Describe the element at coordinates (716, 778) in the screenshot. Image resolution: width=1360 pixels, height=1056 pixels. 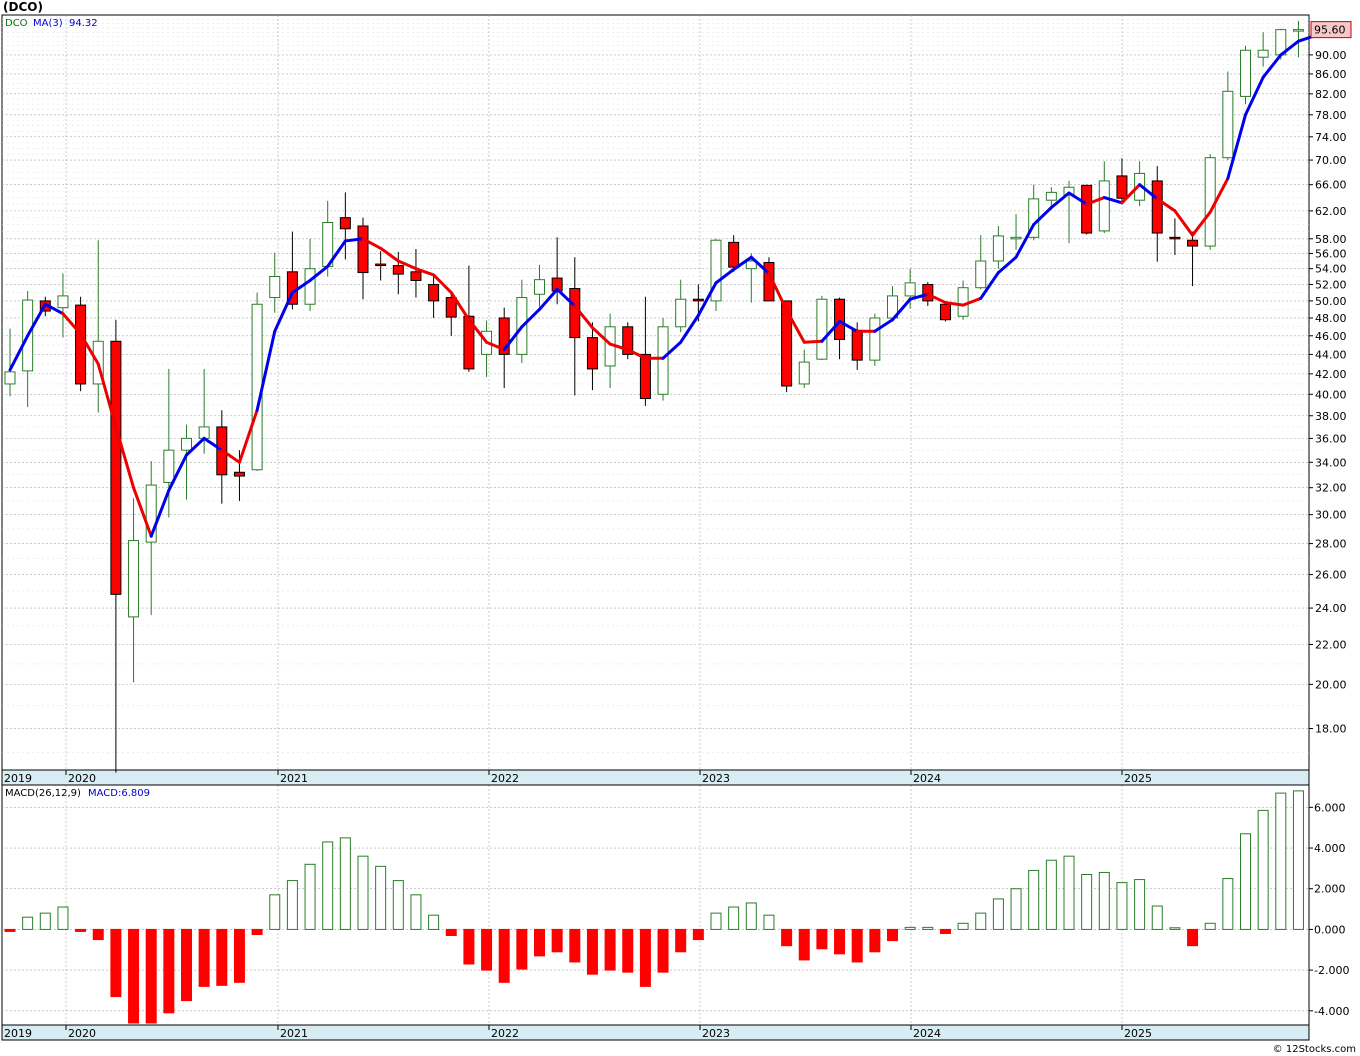
I see `x-tick-label: 2023` at that location.